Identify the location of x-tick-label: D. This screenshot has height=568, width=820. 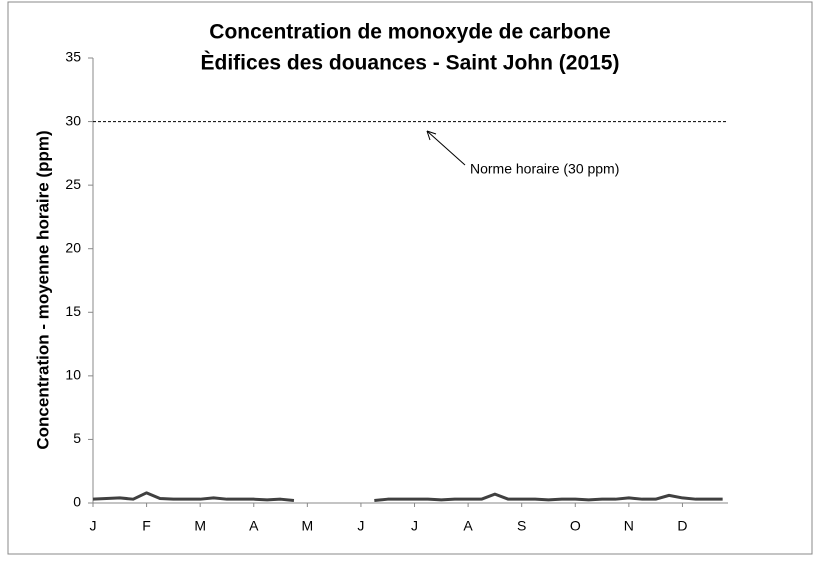
(682, 526).